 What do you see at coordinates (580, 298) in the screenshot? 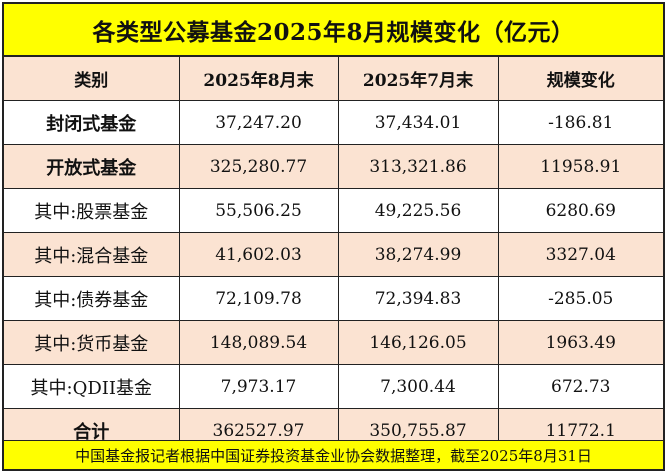
I see `row-change: -285.05` at bounding box center [580, 298].